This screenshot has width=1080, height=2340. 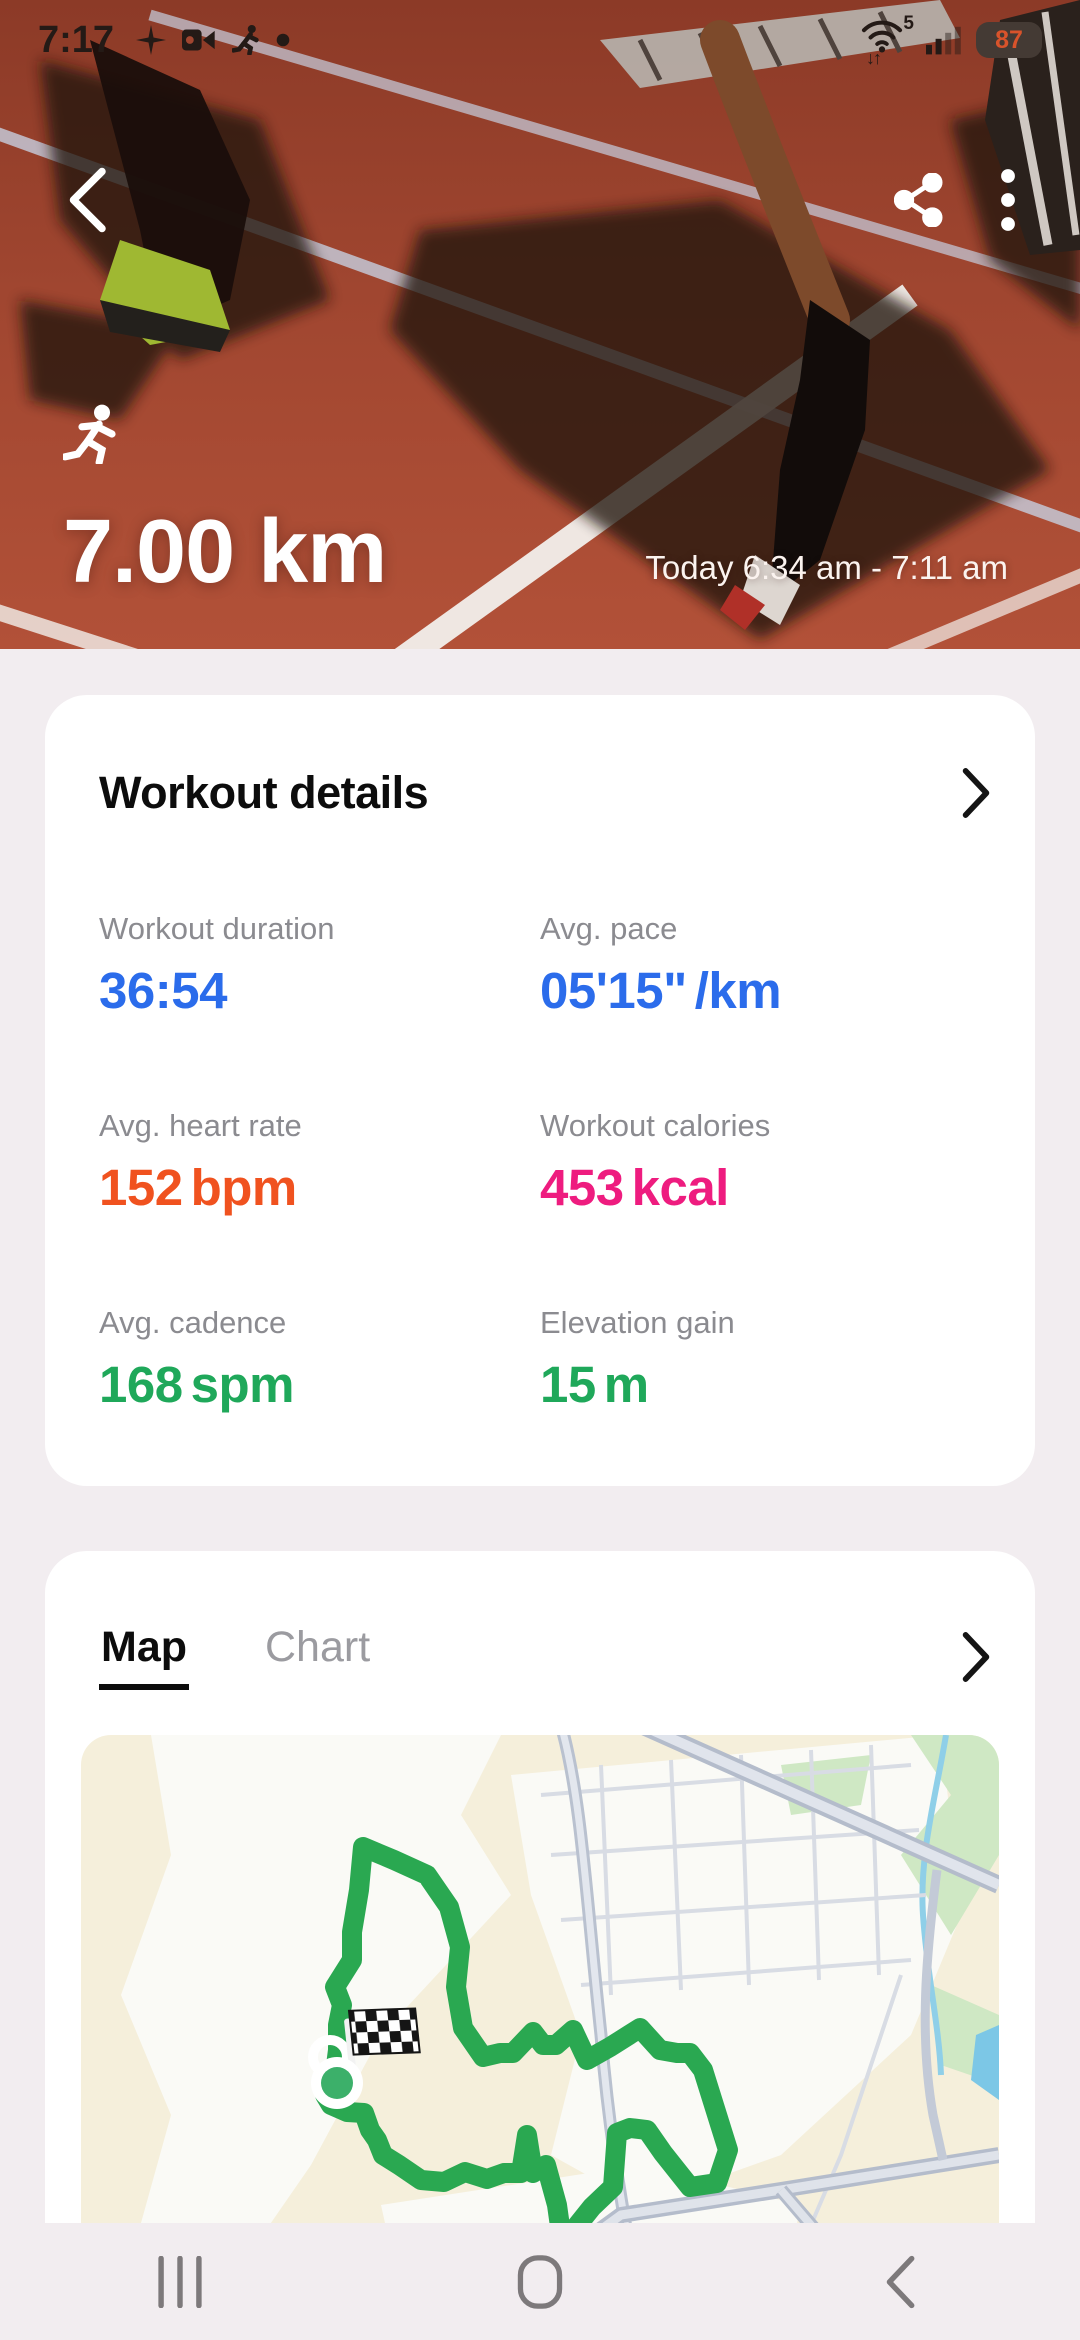 What do you see at coordinates (568, 1384) in the screenshot?
I see `stat-number: 15` at bounding box center [568, 1384].